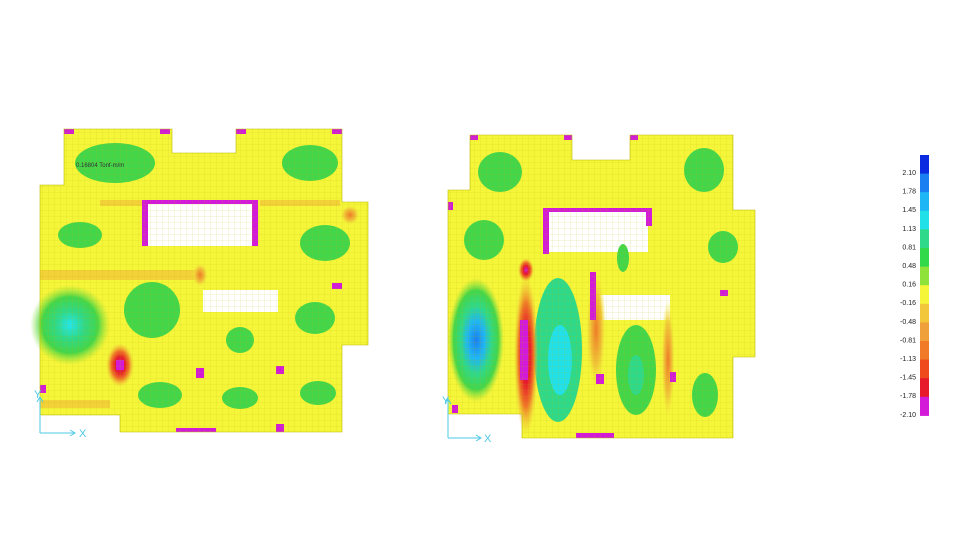  I want to click on color-scale-label: -1.78, so click(908, 396).